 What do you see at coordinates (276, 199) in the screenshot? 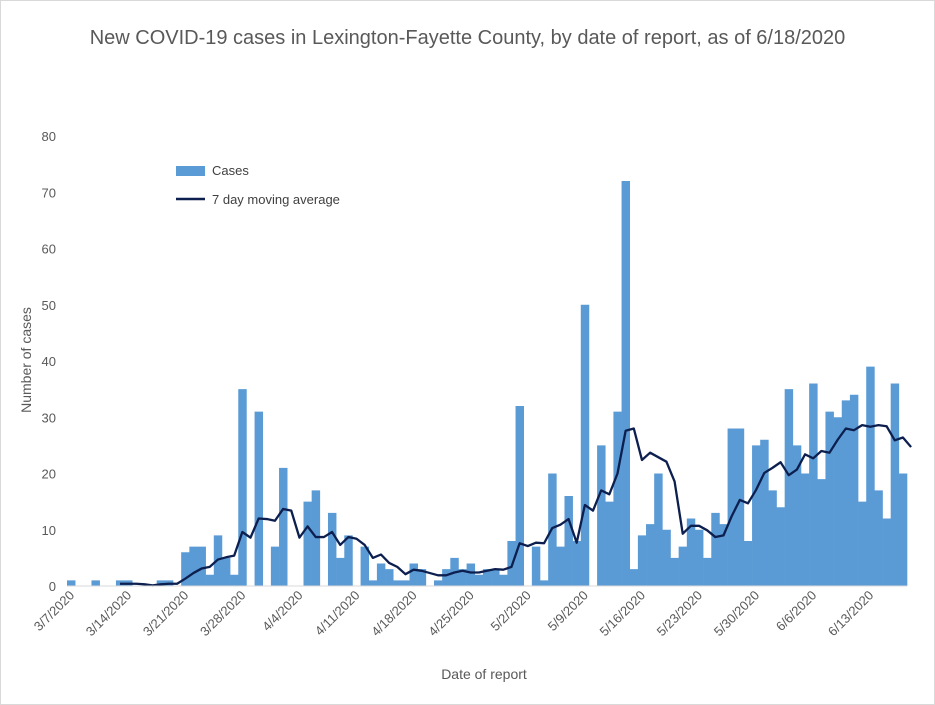
I see `legend-label-moving-average: 7 day moving average` at bounding box center [276, 199].